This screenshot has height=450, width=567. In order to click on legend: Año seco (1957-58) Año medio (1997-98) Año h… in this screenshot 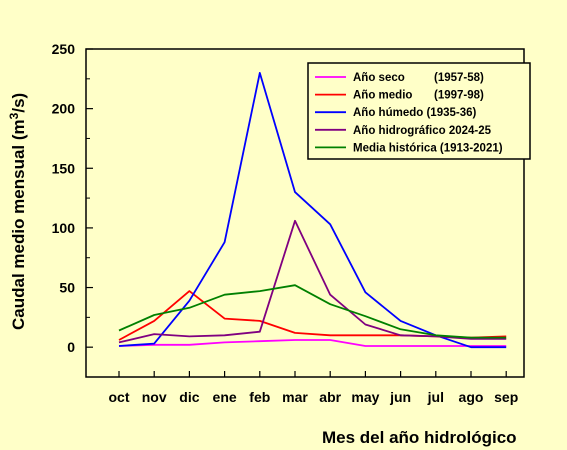, I will do `click(419, 111)`.